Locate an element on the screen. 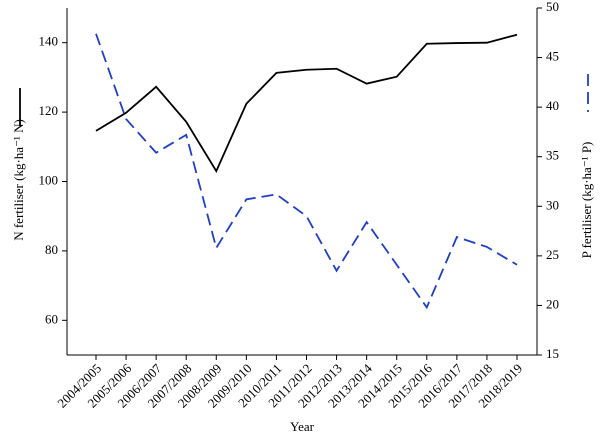  y-tick-label: 140 is located at coordinates (49, 41).